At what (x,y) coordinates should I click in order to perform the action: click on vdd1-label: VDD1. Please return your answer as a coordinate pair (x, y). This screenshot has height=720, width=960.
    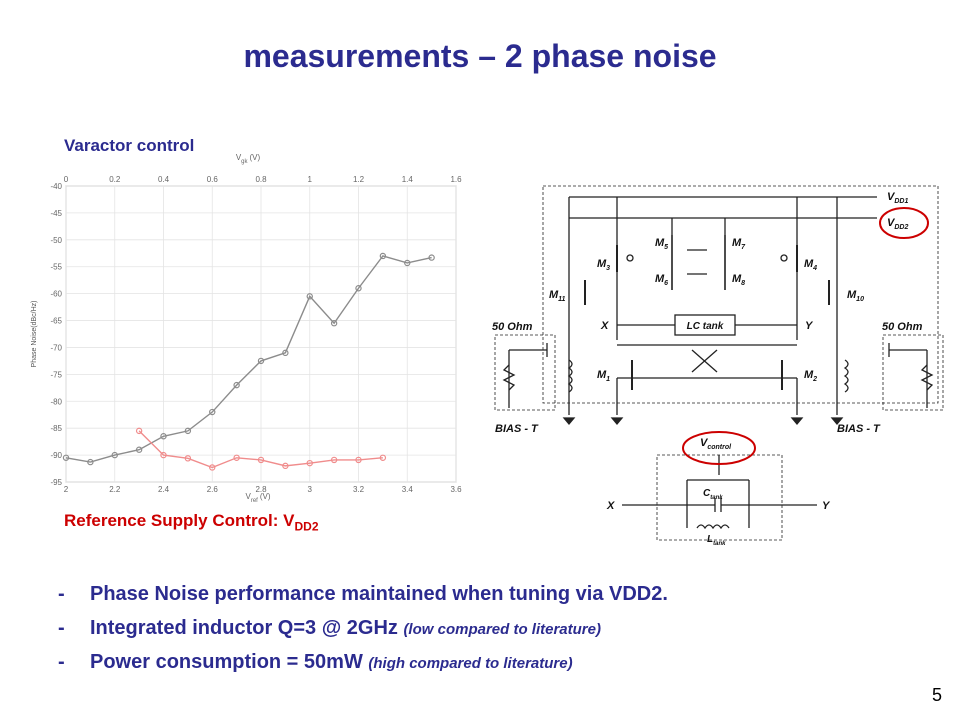
    Looking at the image, I should click on (897, 198).